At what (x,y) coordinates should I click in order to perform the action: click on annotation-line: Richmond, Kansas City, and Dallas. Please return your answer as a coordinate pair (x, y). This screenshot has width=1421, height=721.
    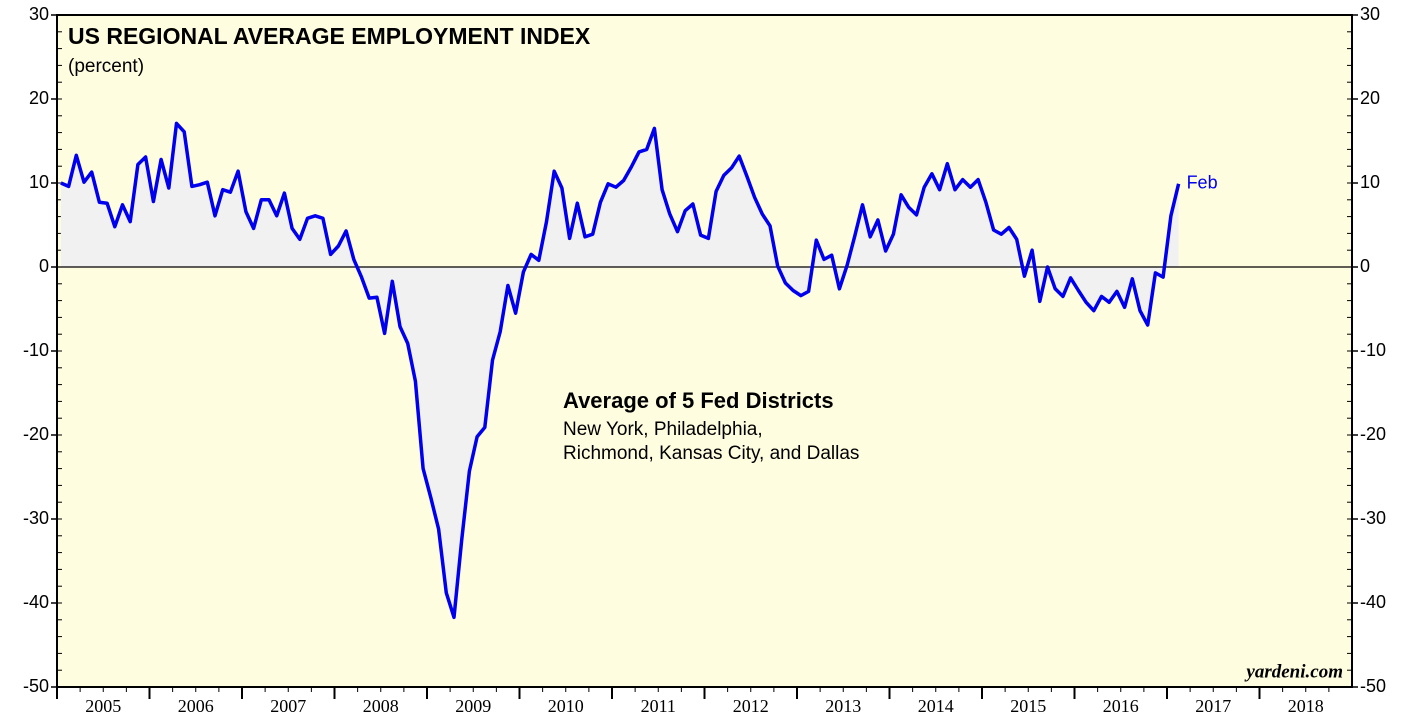
    Looking at the image, I should click on (711, 453).